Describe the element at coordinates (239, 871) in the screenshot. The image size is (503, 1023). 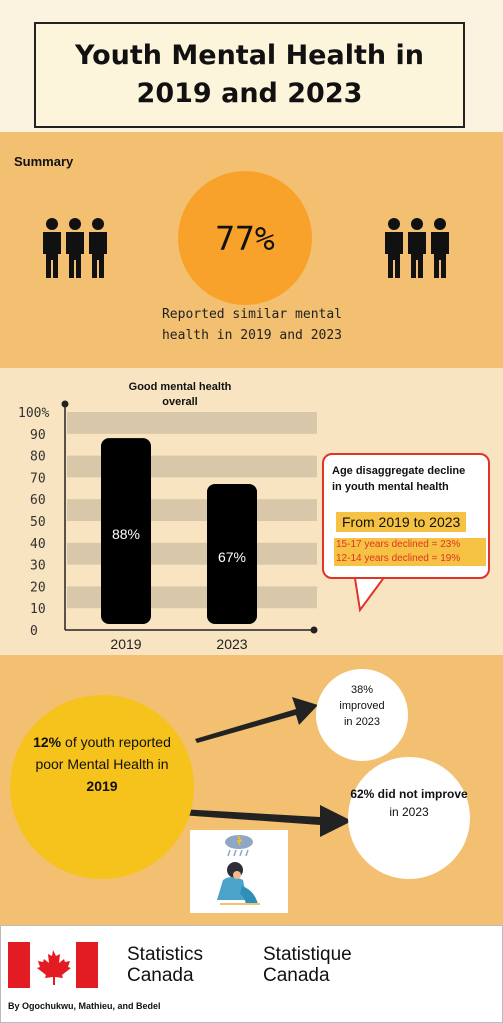
I see `sad-person-illustration-icon` at that location.